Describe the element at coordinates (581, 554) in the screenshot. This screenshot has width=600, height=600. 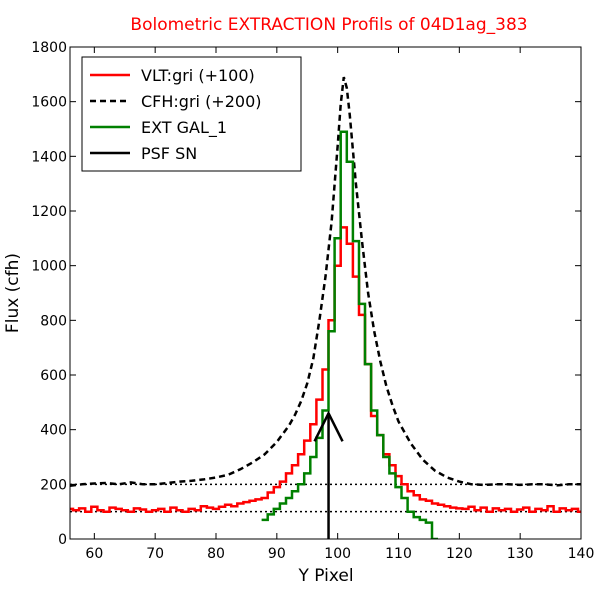
I see `x-tick-label-140: 140` at that location.